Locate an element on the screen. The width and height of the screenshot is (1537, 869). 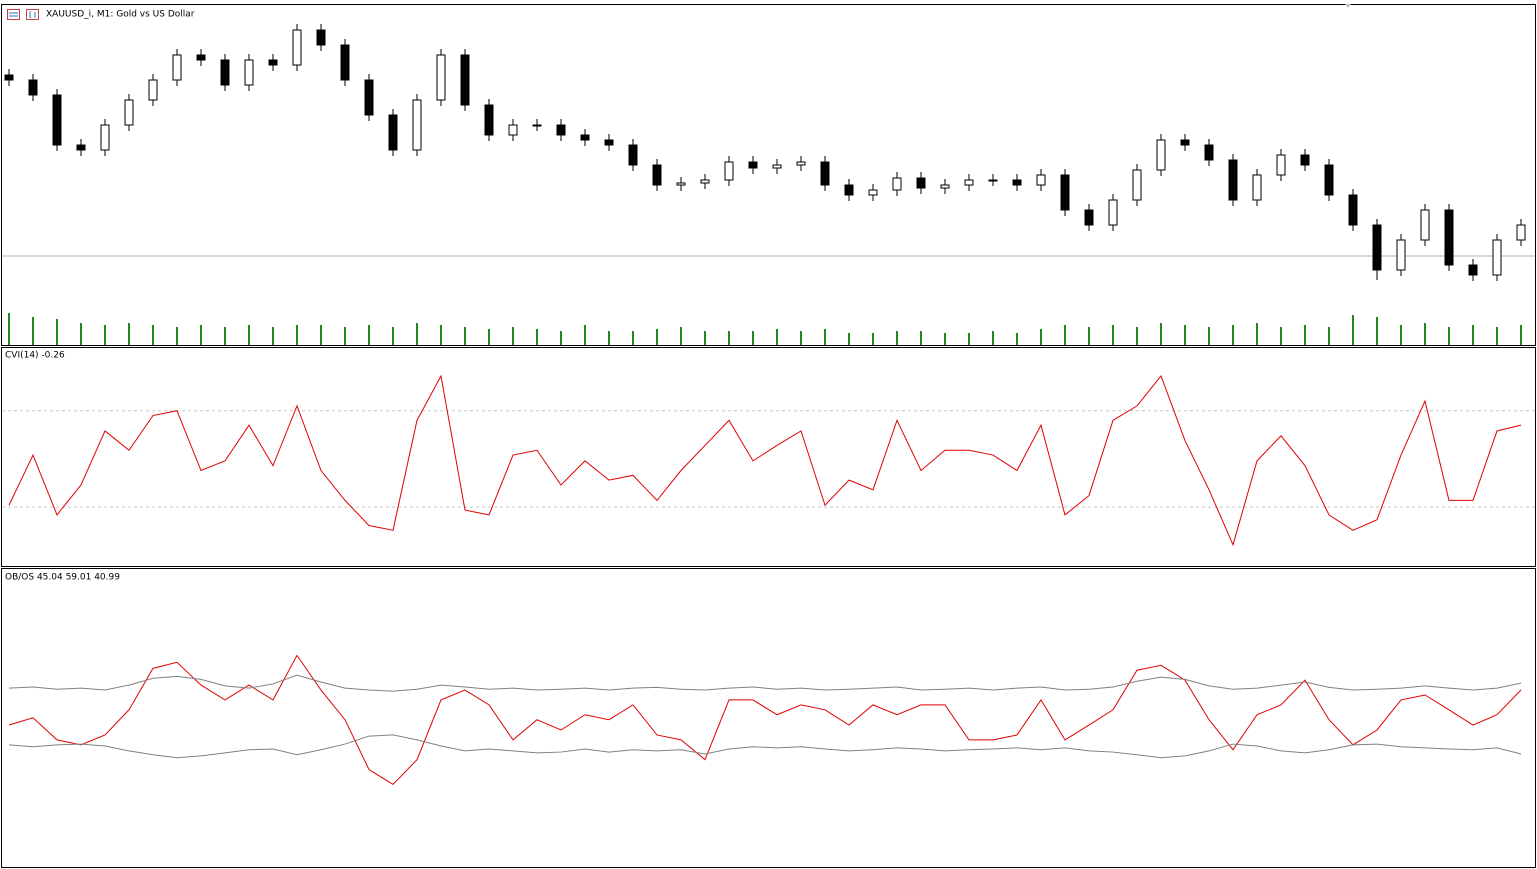
chart-title: XAUUSD_i, M1: Gold vs US Dollar is located at coordinates (120, 15).